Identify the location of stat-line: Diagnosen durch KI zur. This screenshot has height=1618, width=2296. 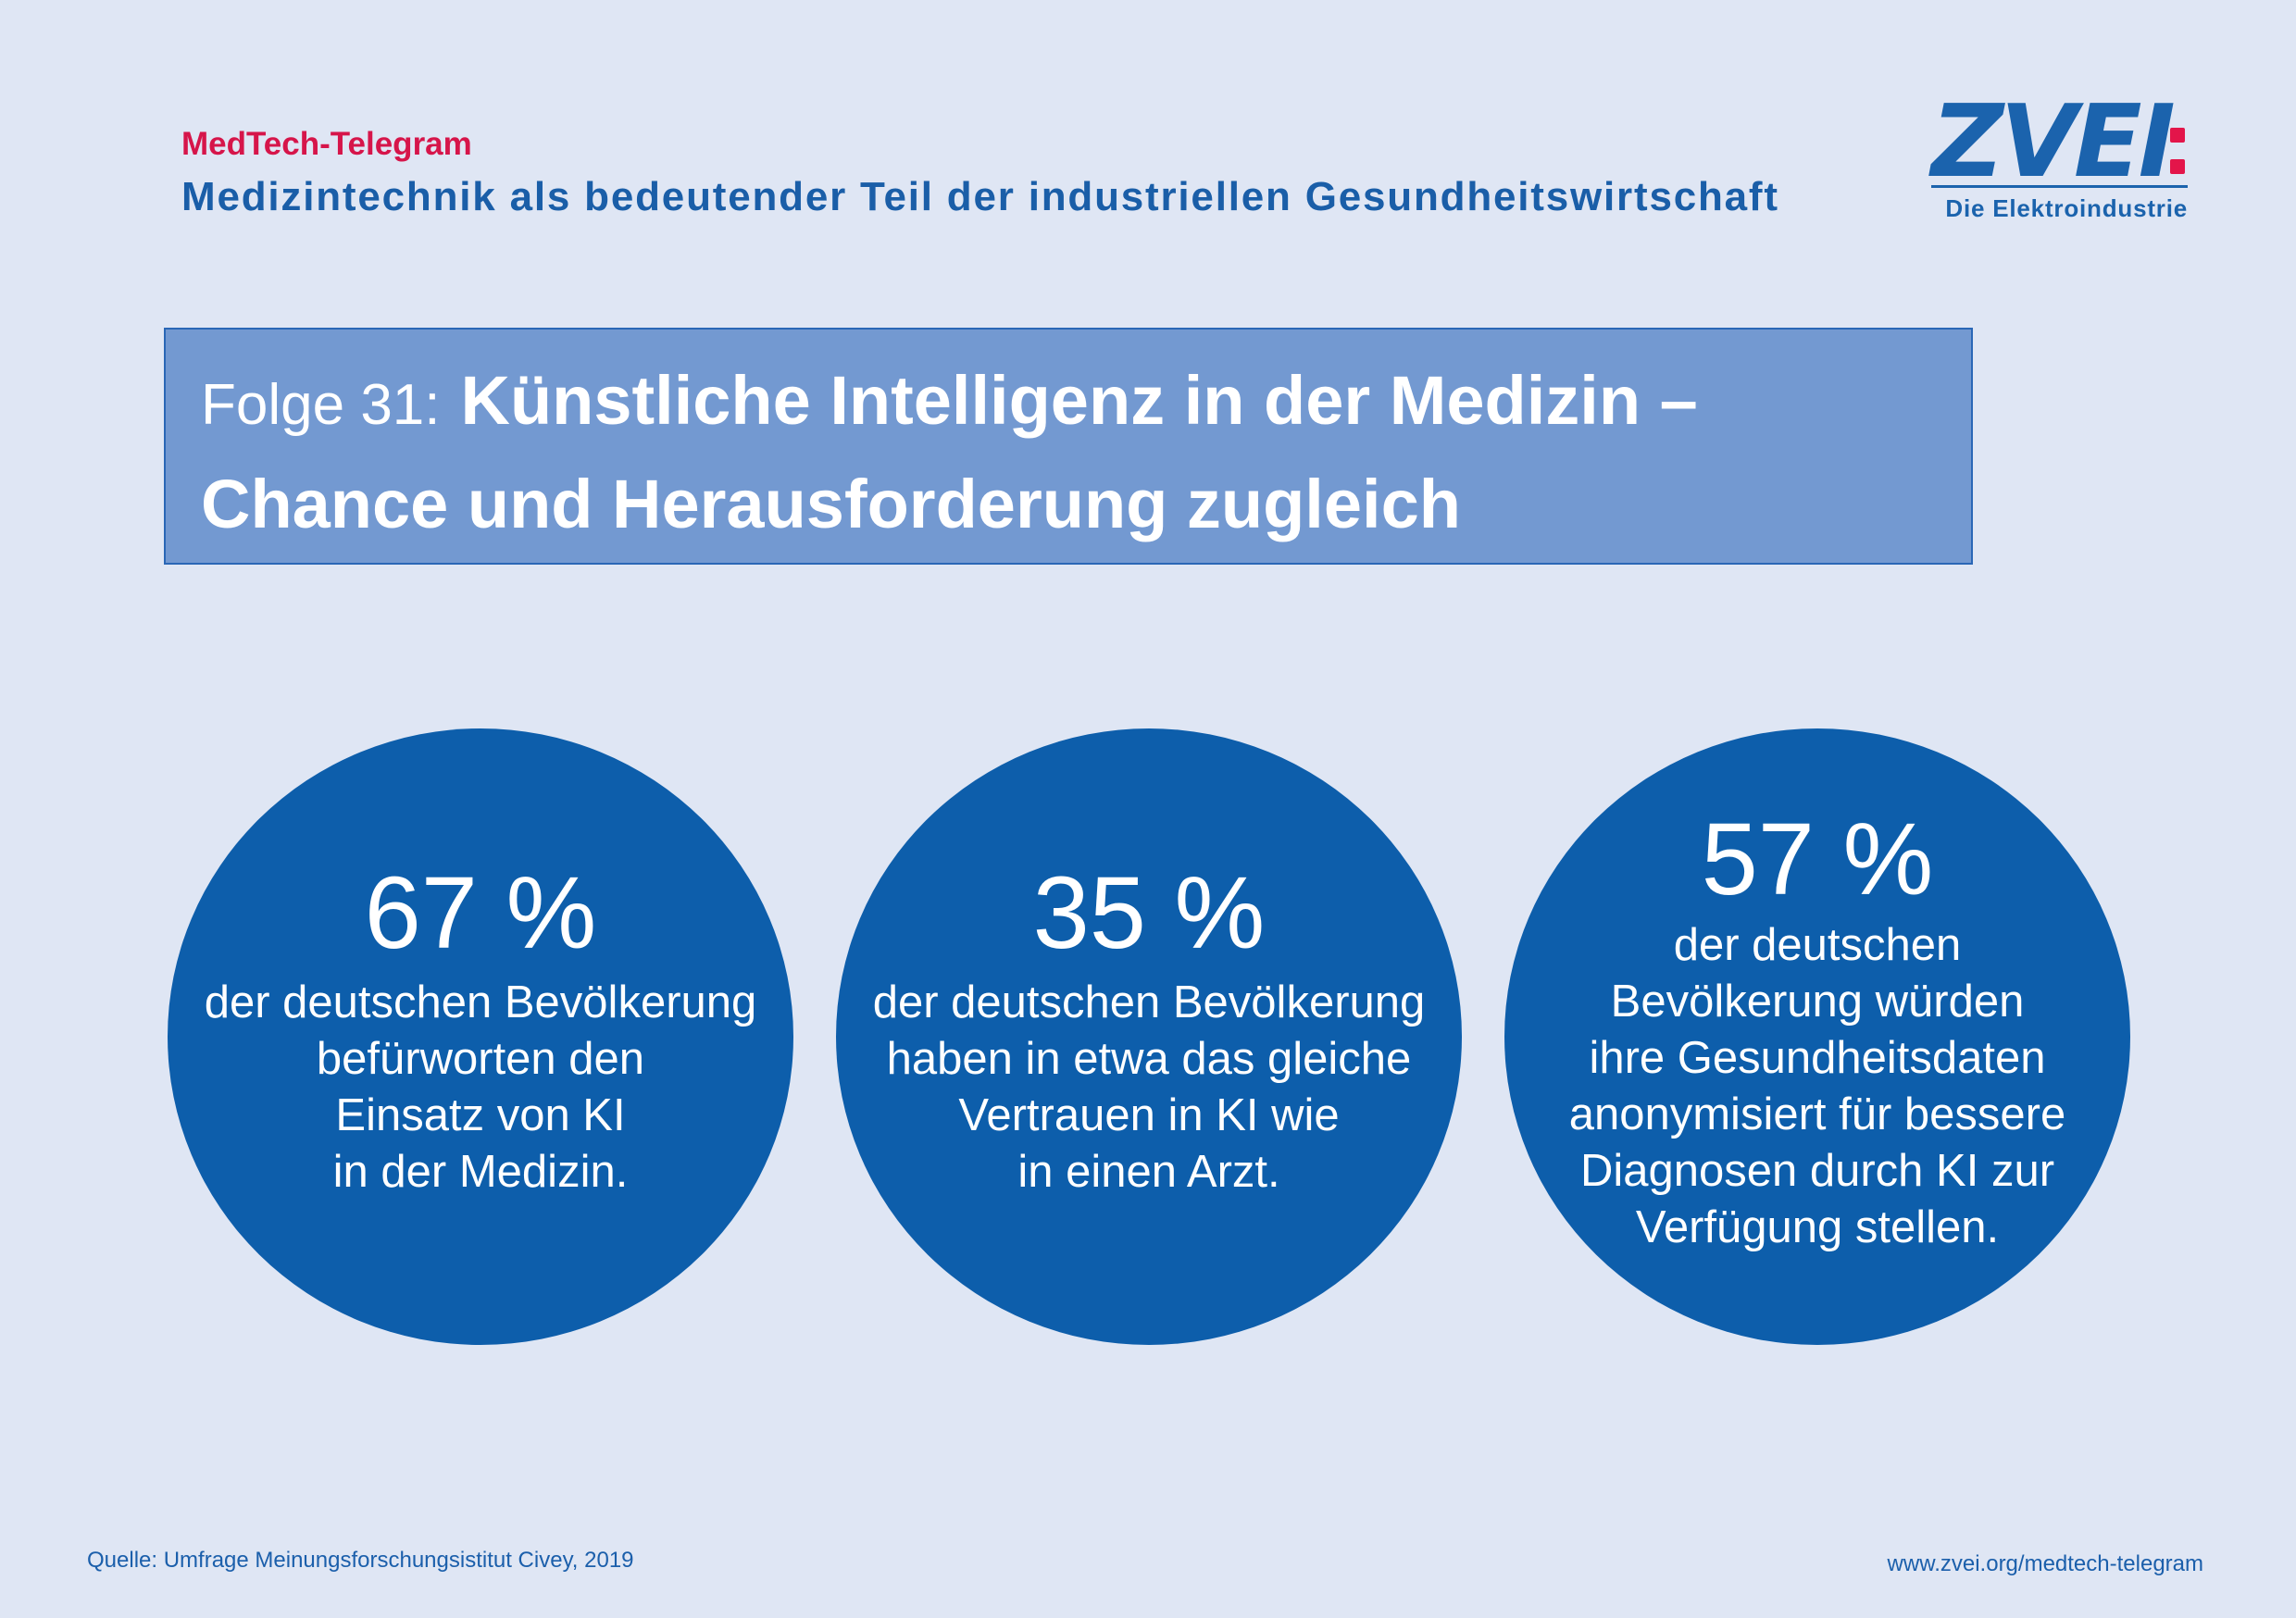
(1817, 1171).